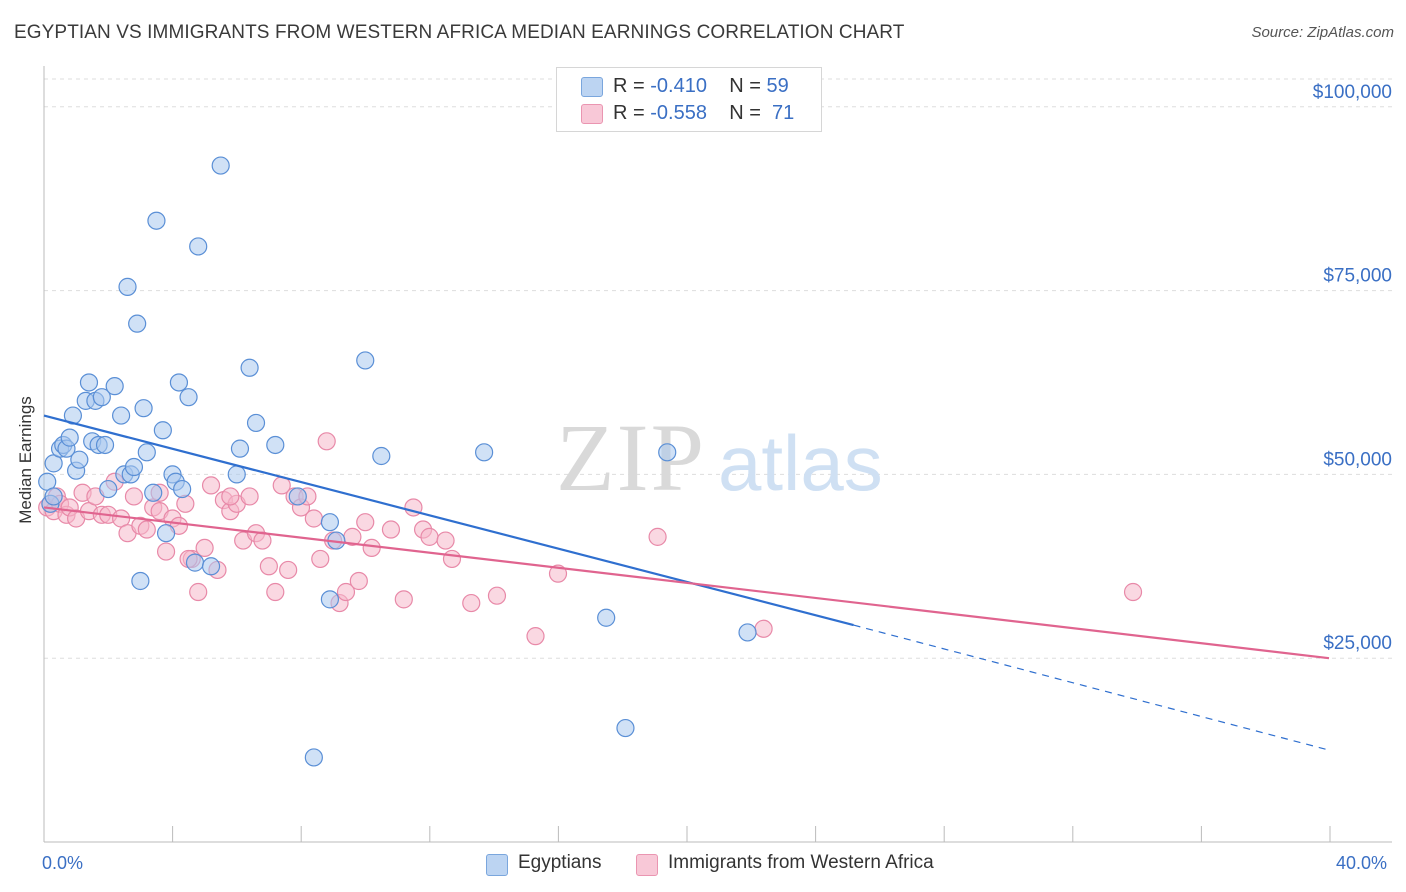 Image resolution: width=1406 pixels, height=892 pixels. I want to click on x-tick-label-min: 0.0%, so click(63, 863).